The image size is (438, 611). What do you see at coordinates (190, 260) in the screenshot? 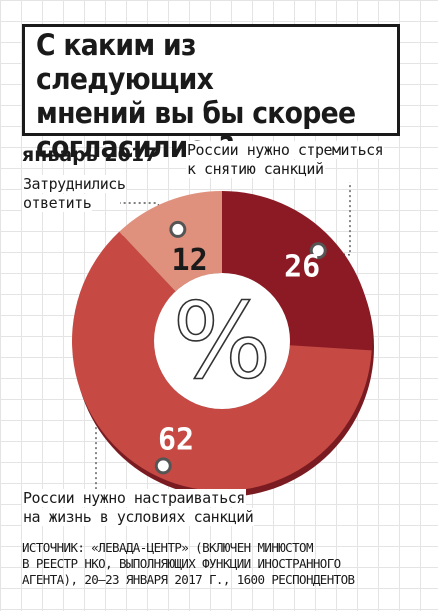
I see `value-undecided: 12` at bounding box center [190, 260].